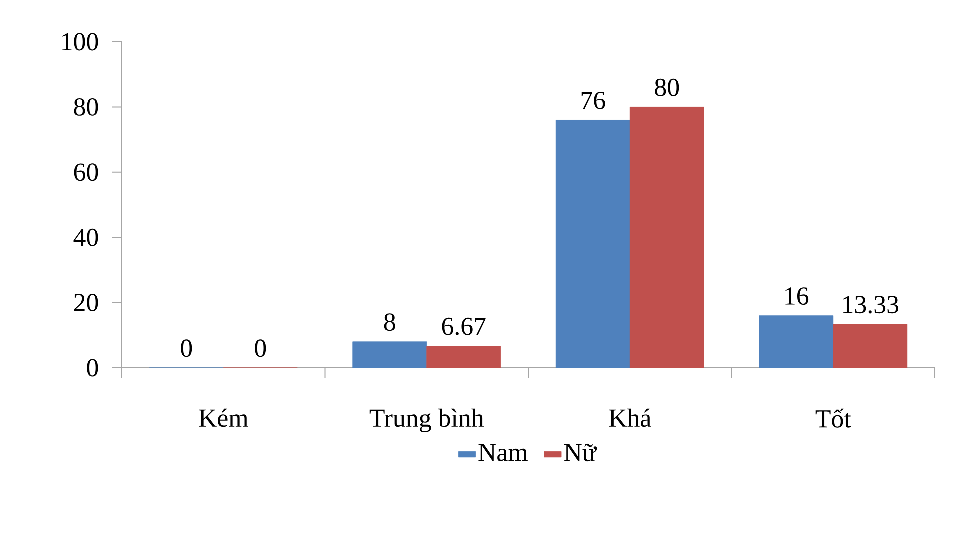 The image size is (954, 534). I want to click on y-tick-label: 40, so click(86, 237).